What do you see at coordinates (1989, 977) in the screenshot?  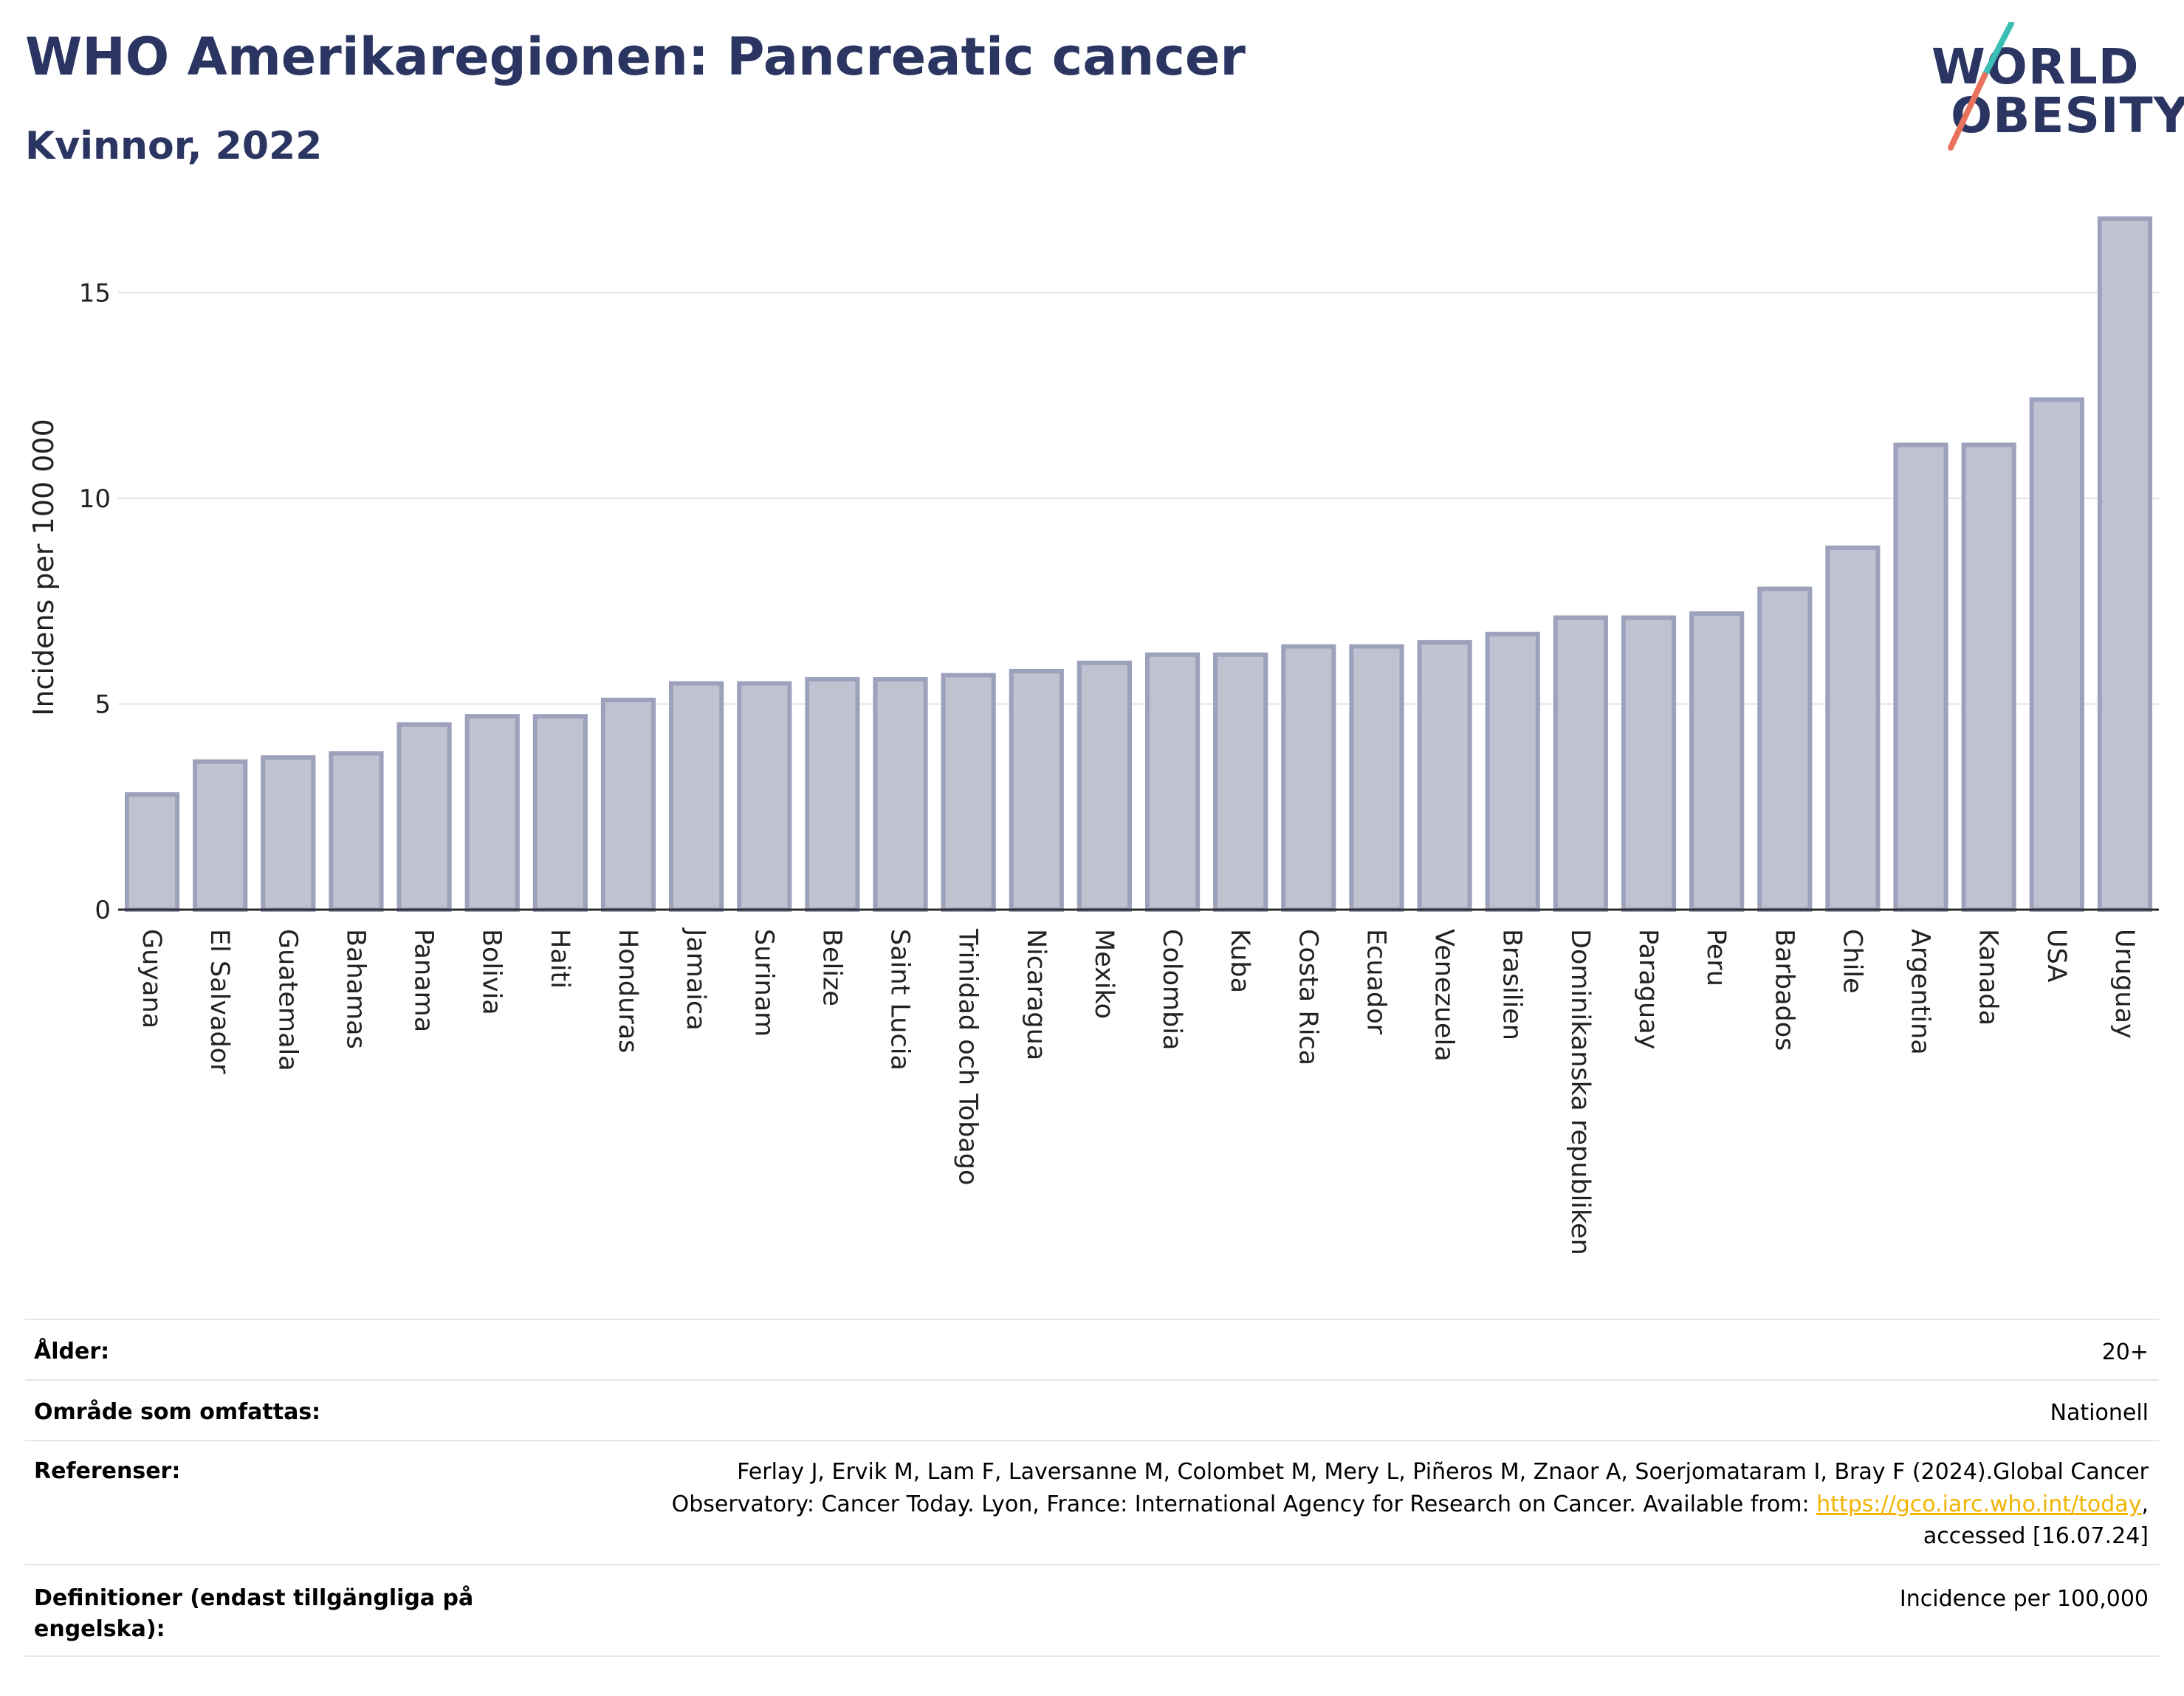 I see `x-tick-label: Kanada` at bounding box center [1989, 977].